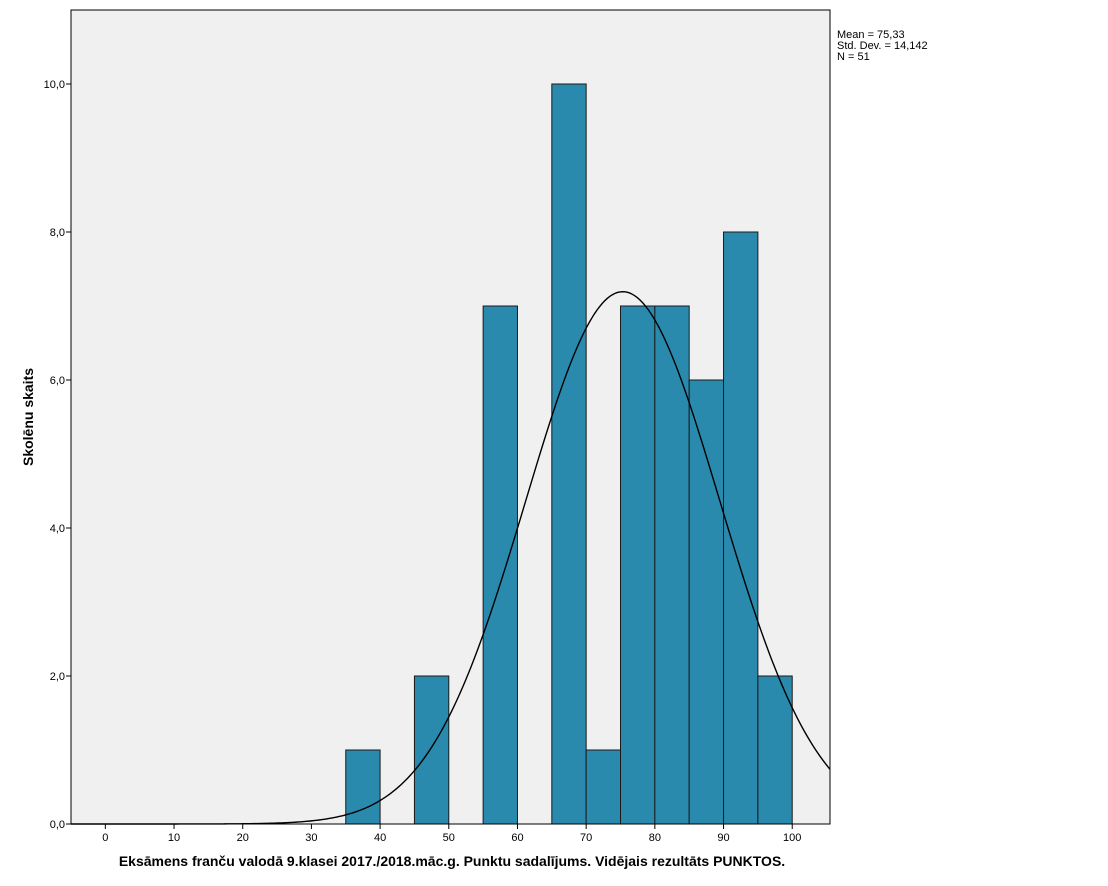 Image resolution: width=1108 pixels, height=886 pixels. What do you see at coordinates (243, 838) in the screenshot?
I see `x-tick-label: 20` at bounding box center [243, 838].